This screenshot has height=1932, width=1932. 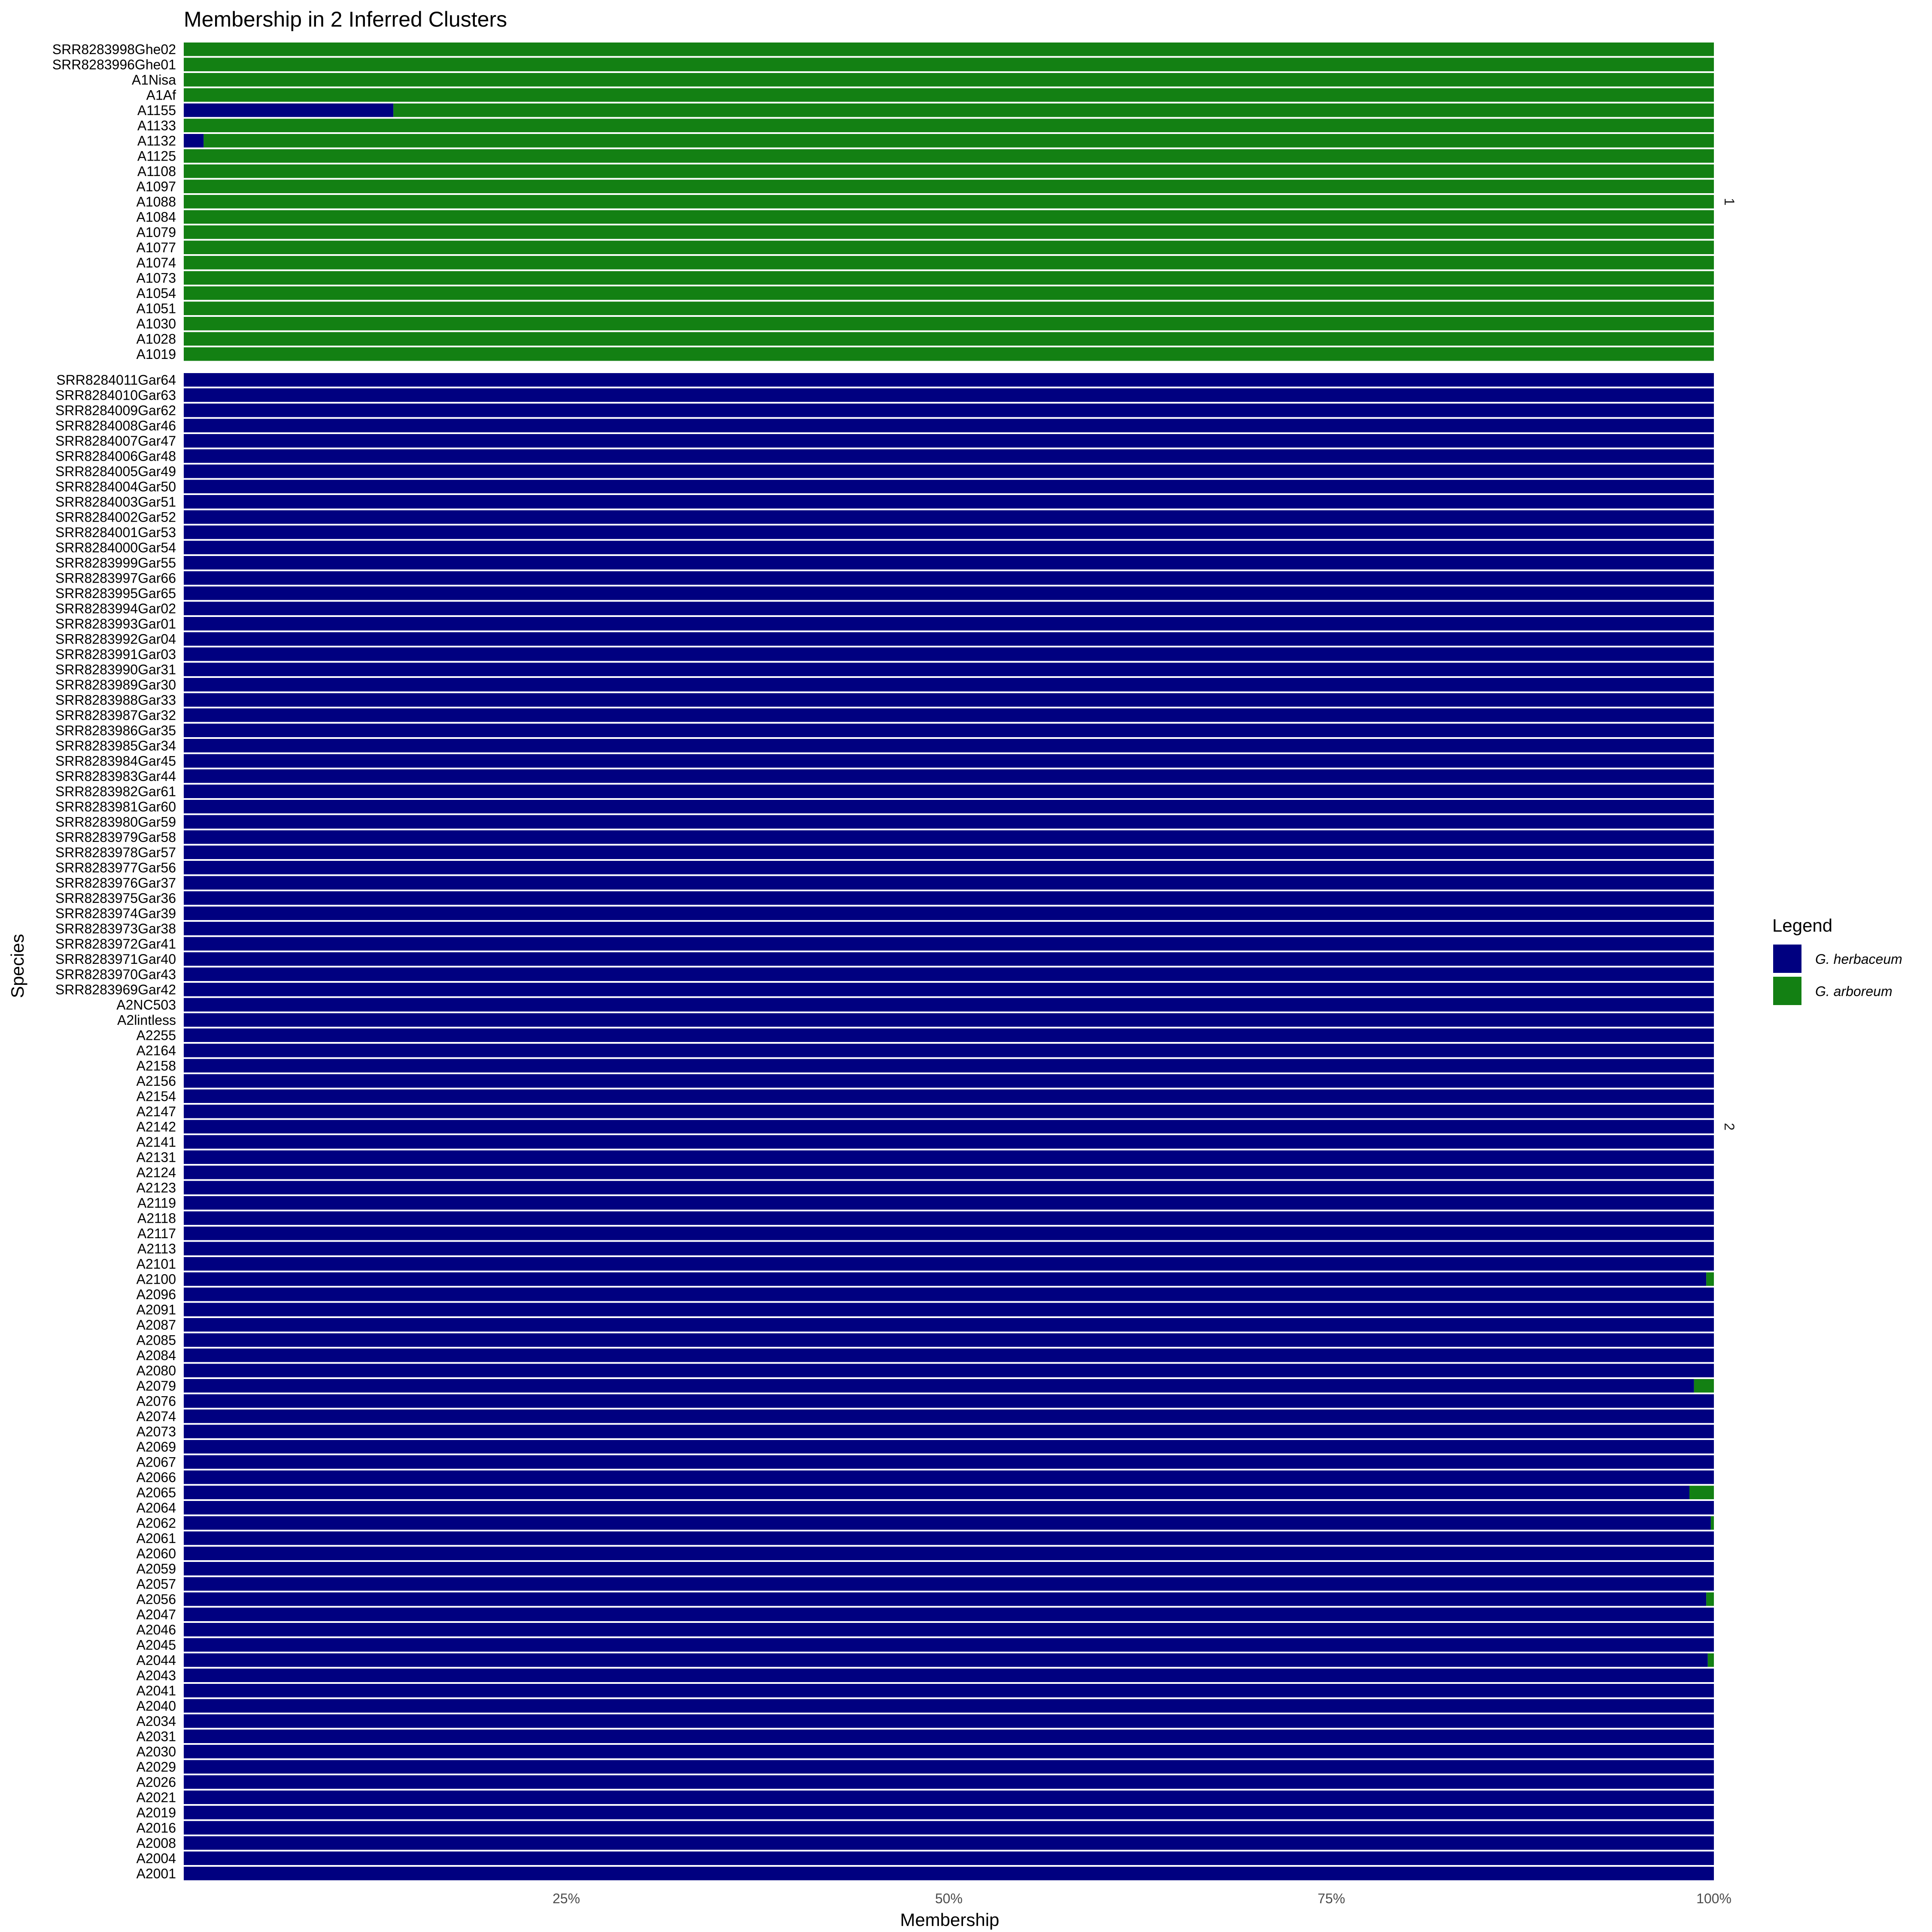 I want to click on bar-herbaceum-SRR8283980Gar59, so click(x=949, y=822).